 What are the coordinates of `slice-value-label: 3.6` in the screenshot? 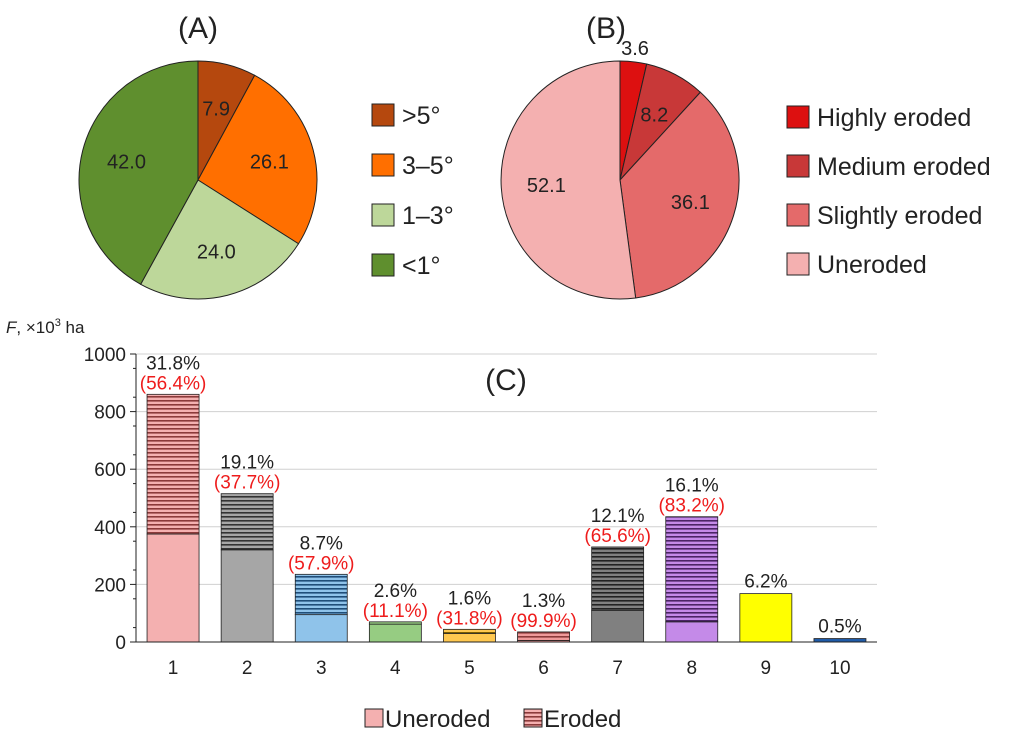 It's located at (635, 49).